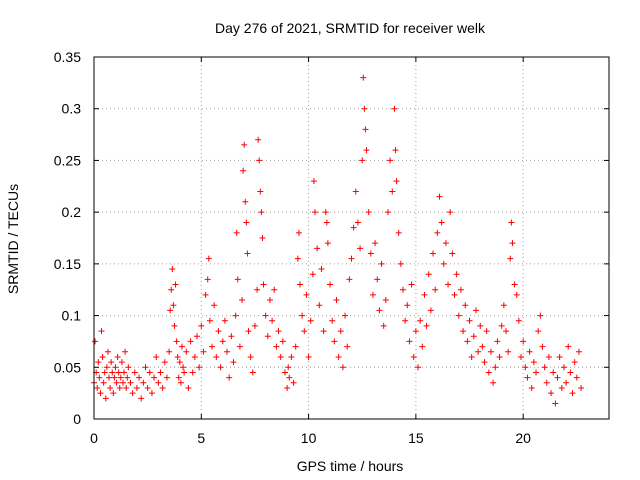 The image size is (640, 480). What do you see at coordinates (67, 160) in the screenshot?
I see `y-tick-label: 0.25` at bounding box center [67, 160].